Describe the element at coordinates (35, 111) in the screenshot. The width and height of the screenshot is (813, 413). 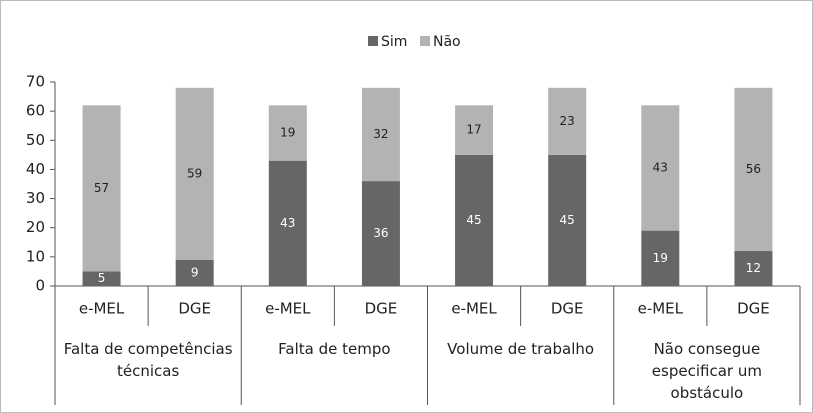
I see `y-tick-label: 60` at that location.